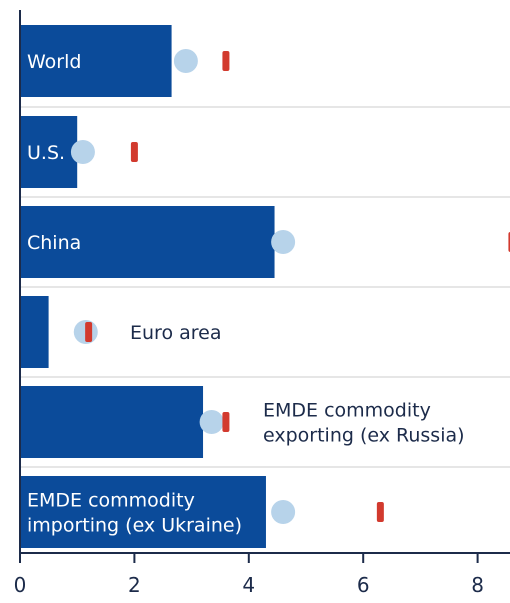  Describe the element at coordinates (134, 585) in the screenshot. I see `x-tick-label: 2` at that location.